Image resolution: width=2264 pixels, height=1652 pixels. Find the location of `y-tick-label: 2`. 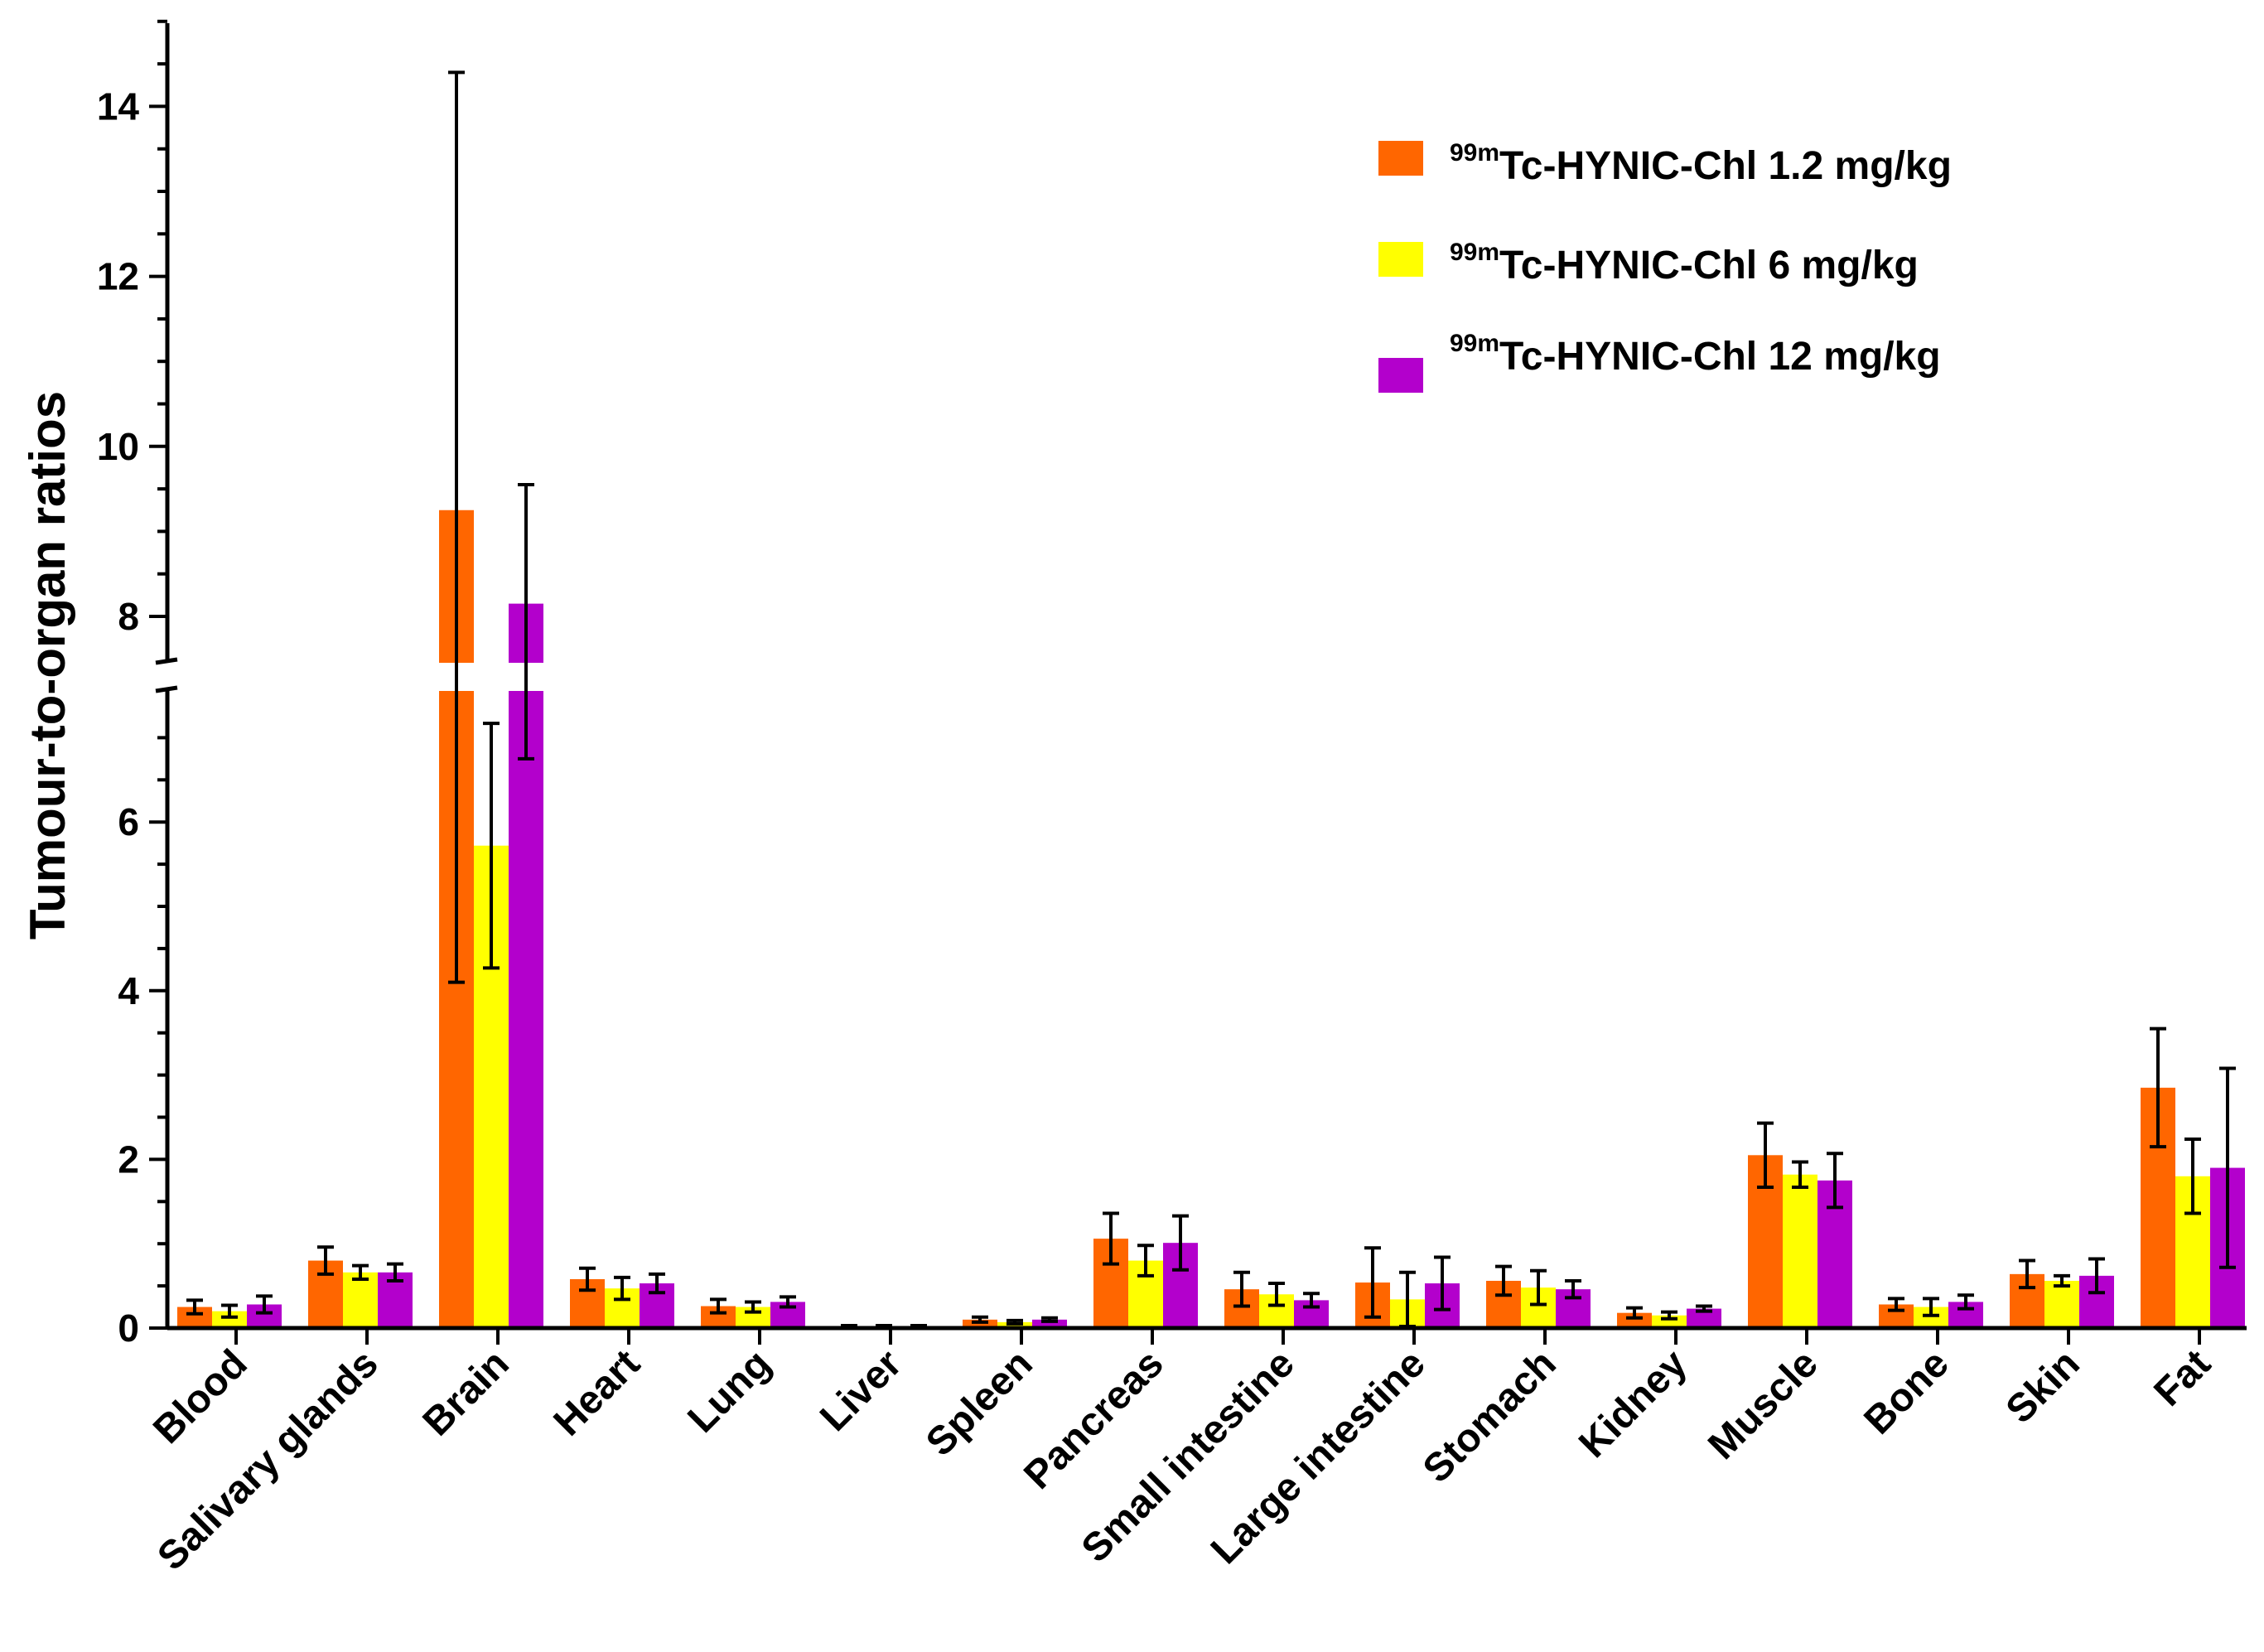

y-tick-label: 2 is located at coordinates (128, 1159).